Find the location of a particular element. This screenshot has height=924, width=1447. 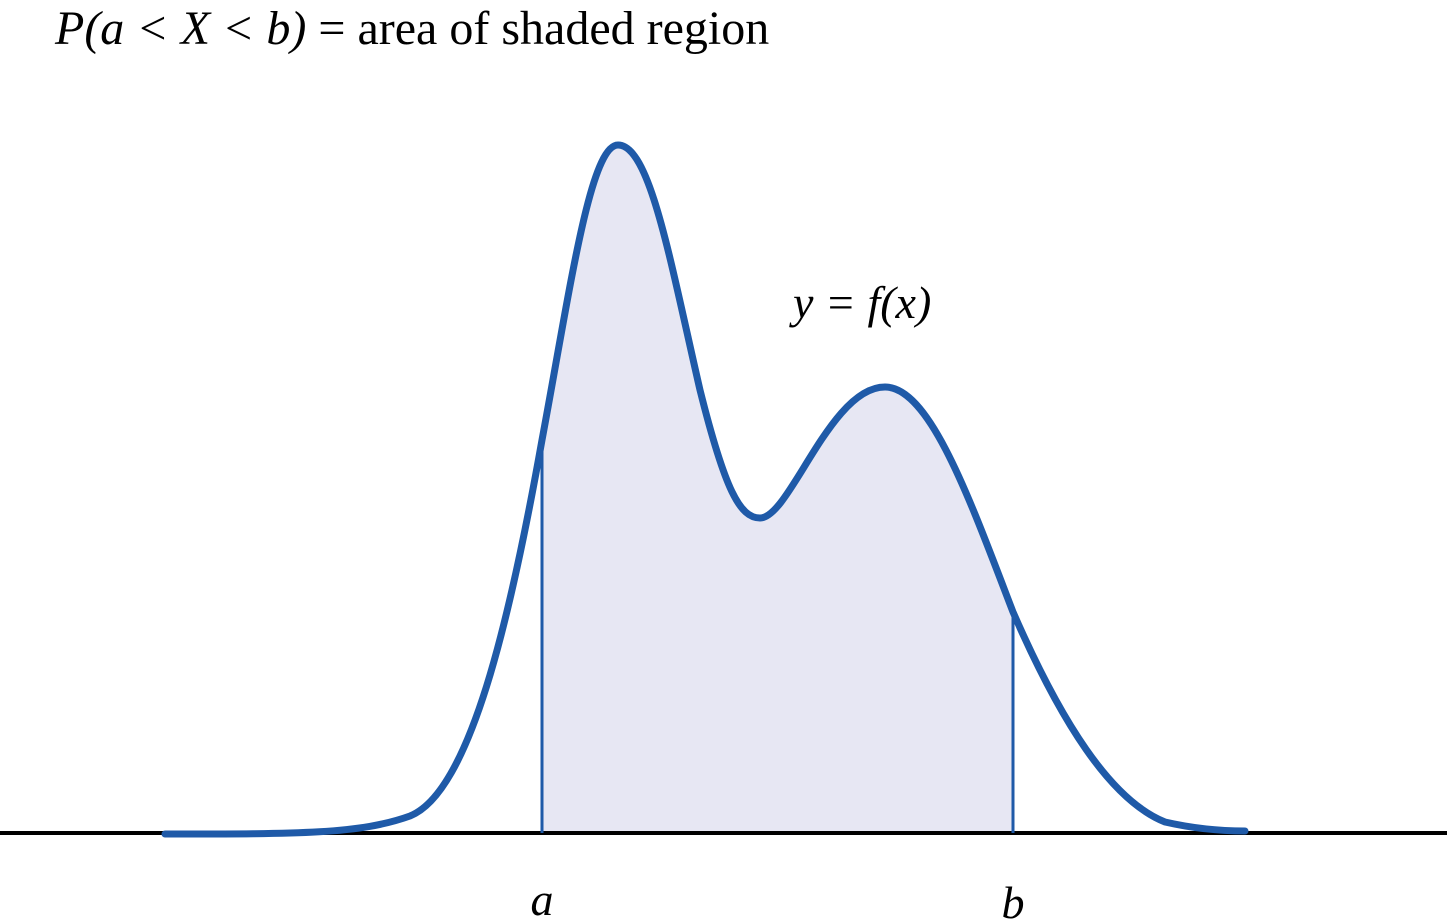

bound-a-label: a is located at coordinates (542, 899).